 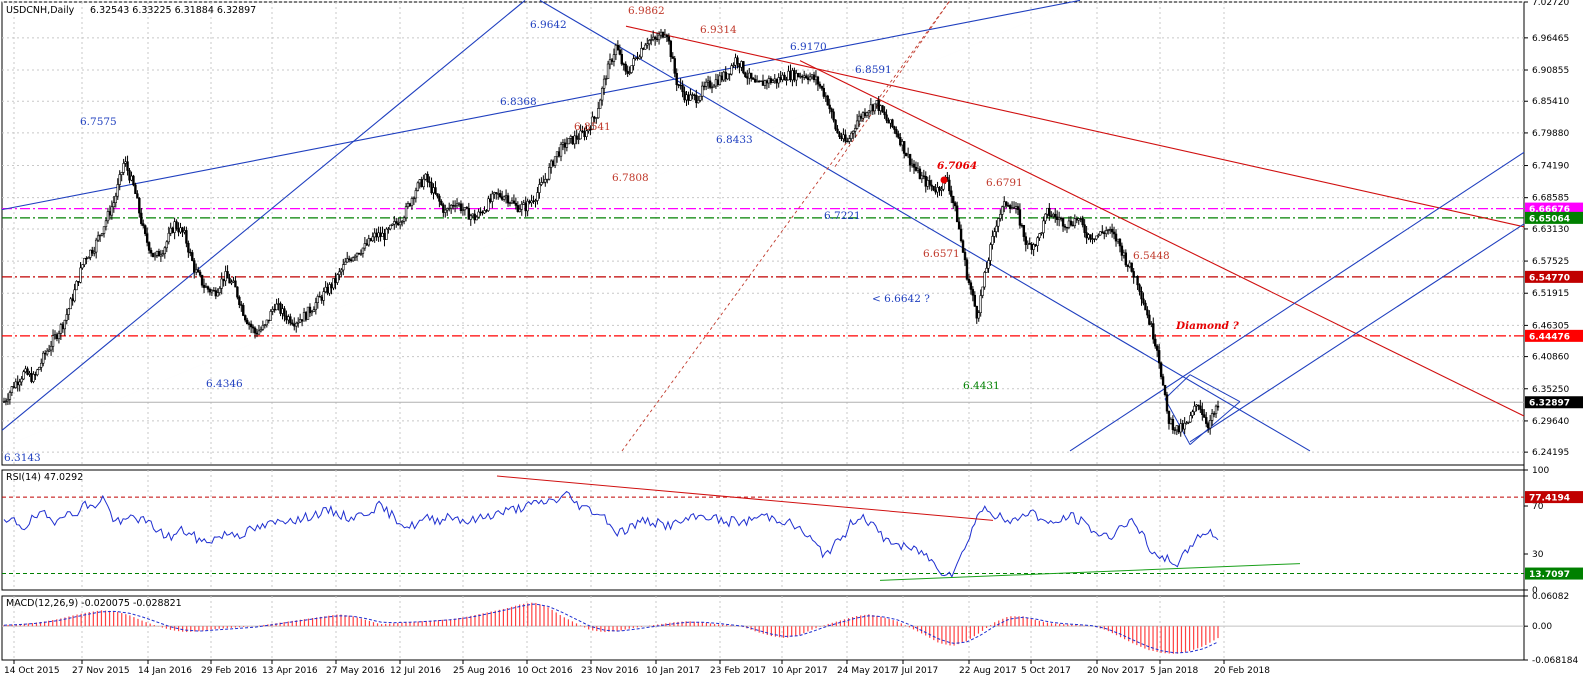 What do you see at coordinates (1550, 597) in the screenshot?
I see `macd-tick-label: 0.06082` at bounding box center [1550, 597].